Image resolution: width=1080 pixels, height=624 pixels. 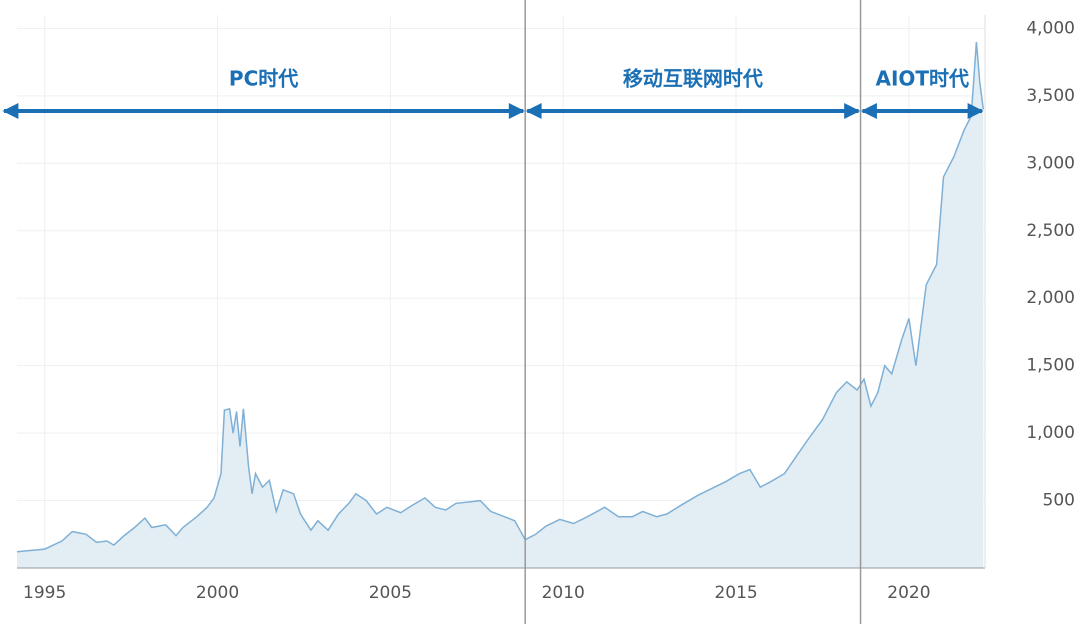 What do you see at coordinates (1050, 366) in the screenshot?
I see `y-tick-label: 1,500` at bounding box center [1050, 366].